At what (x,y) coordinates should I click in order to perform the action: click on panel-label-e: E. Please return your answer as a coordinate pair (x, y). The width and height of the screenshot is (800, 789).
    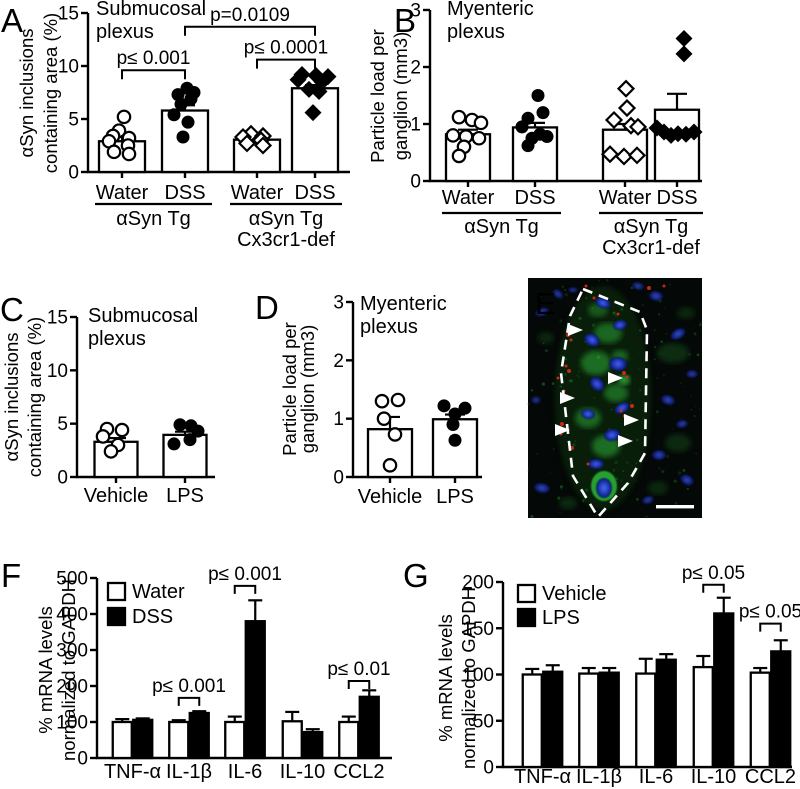
    Looking at the image, I should click on (545, 303).